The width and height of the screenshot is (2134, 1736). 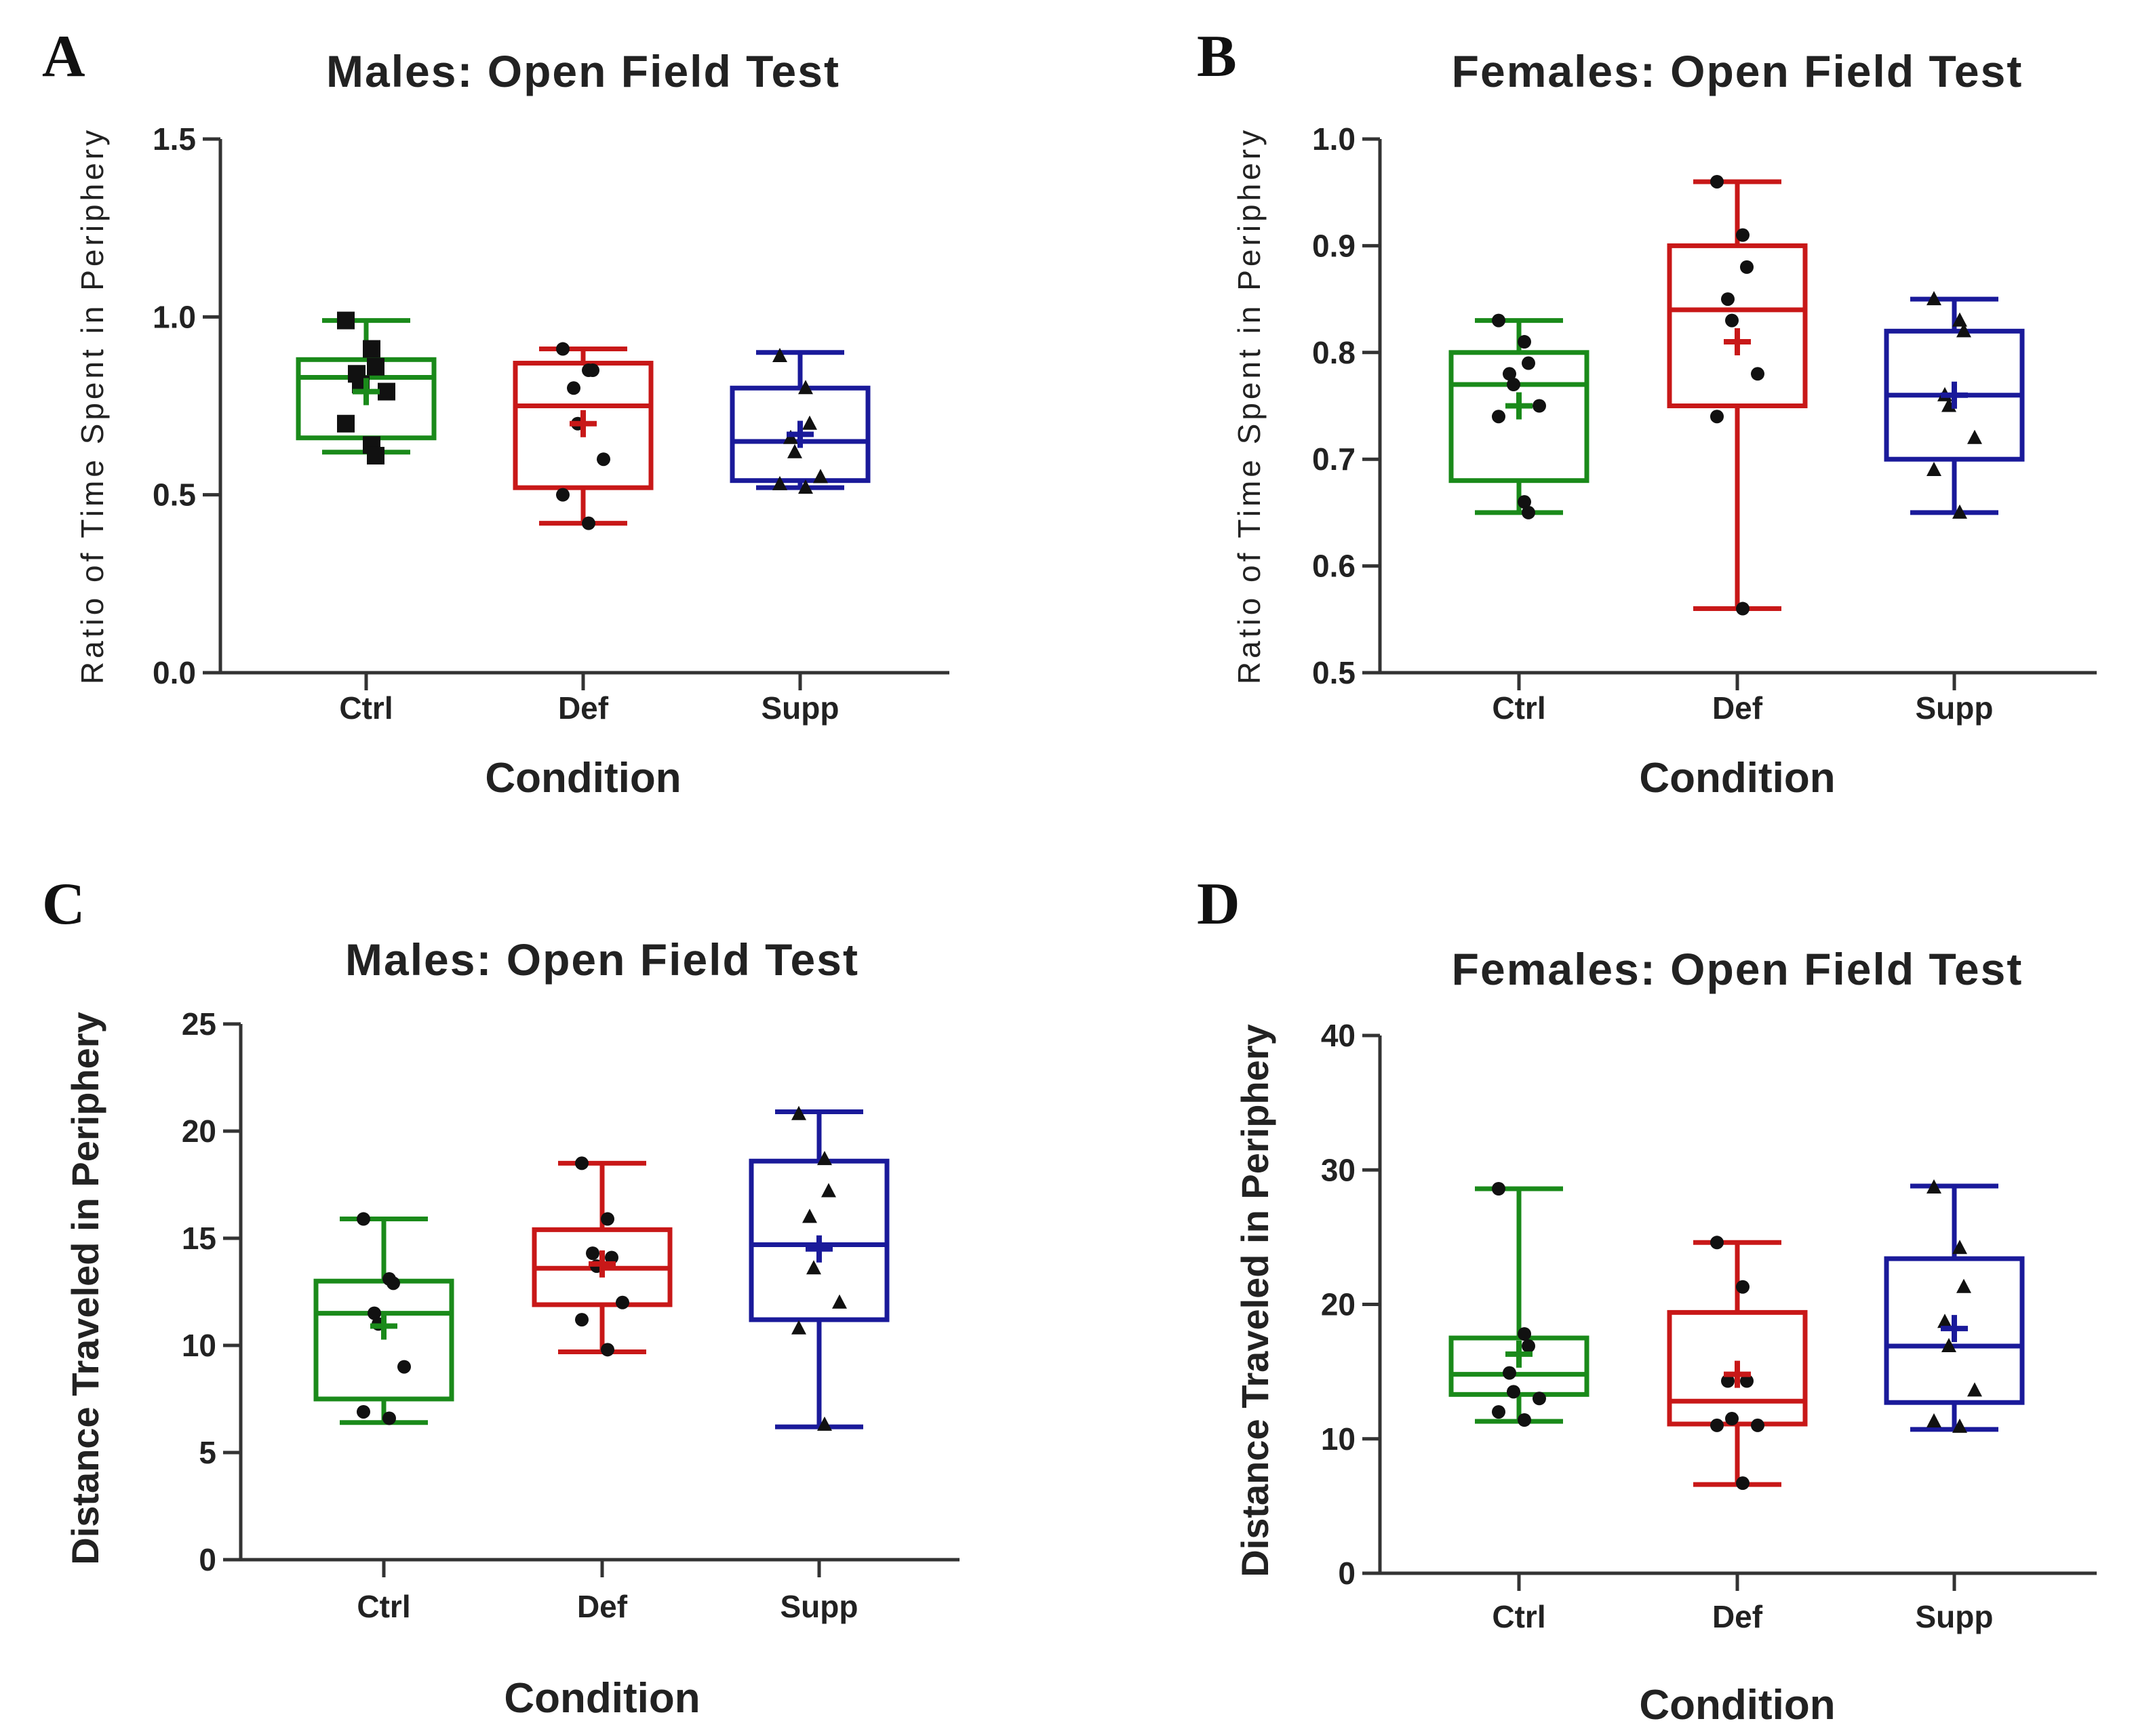 What do you see at coordinates (175, 495) in the screenshot?
I see `y-tick-label: 0.5` at bounding box center [175, 495].